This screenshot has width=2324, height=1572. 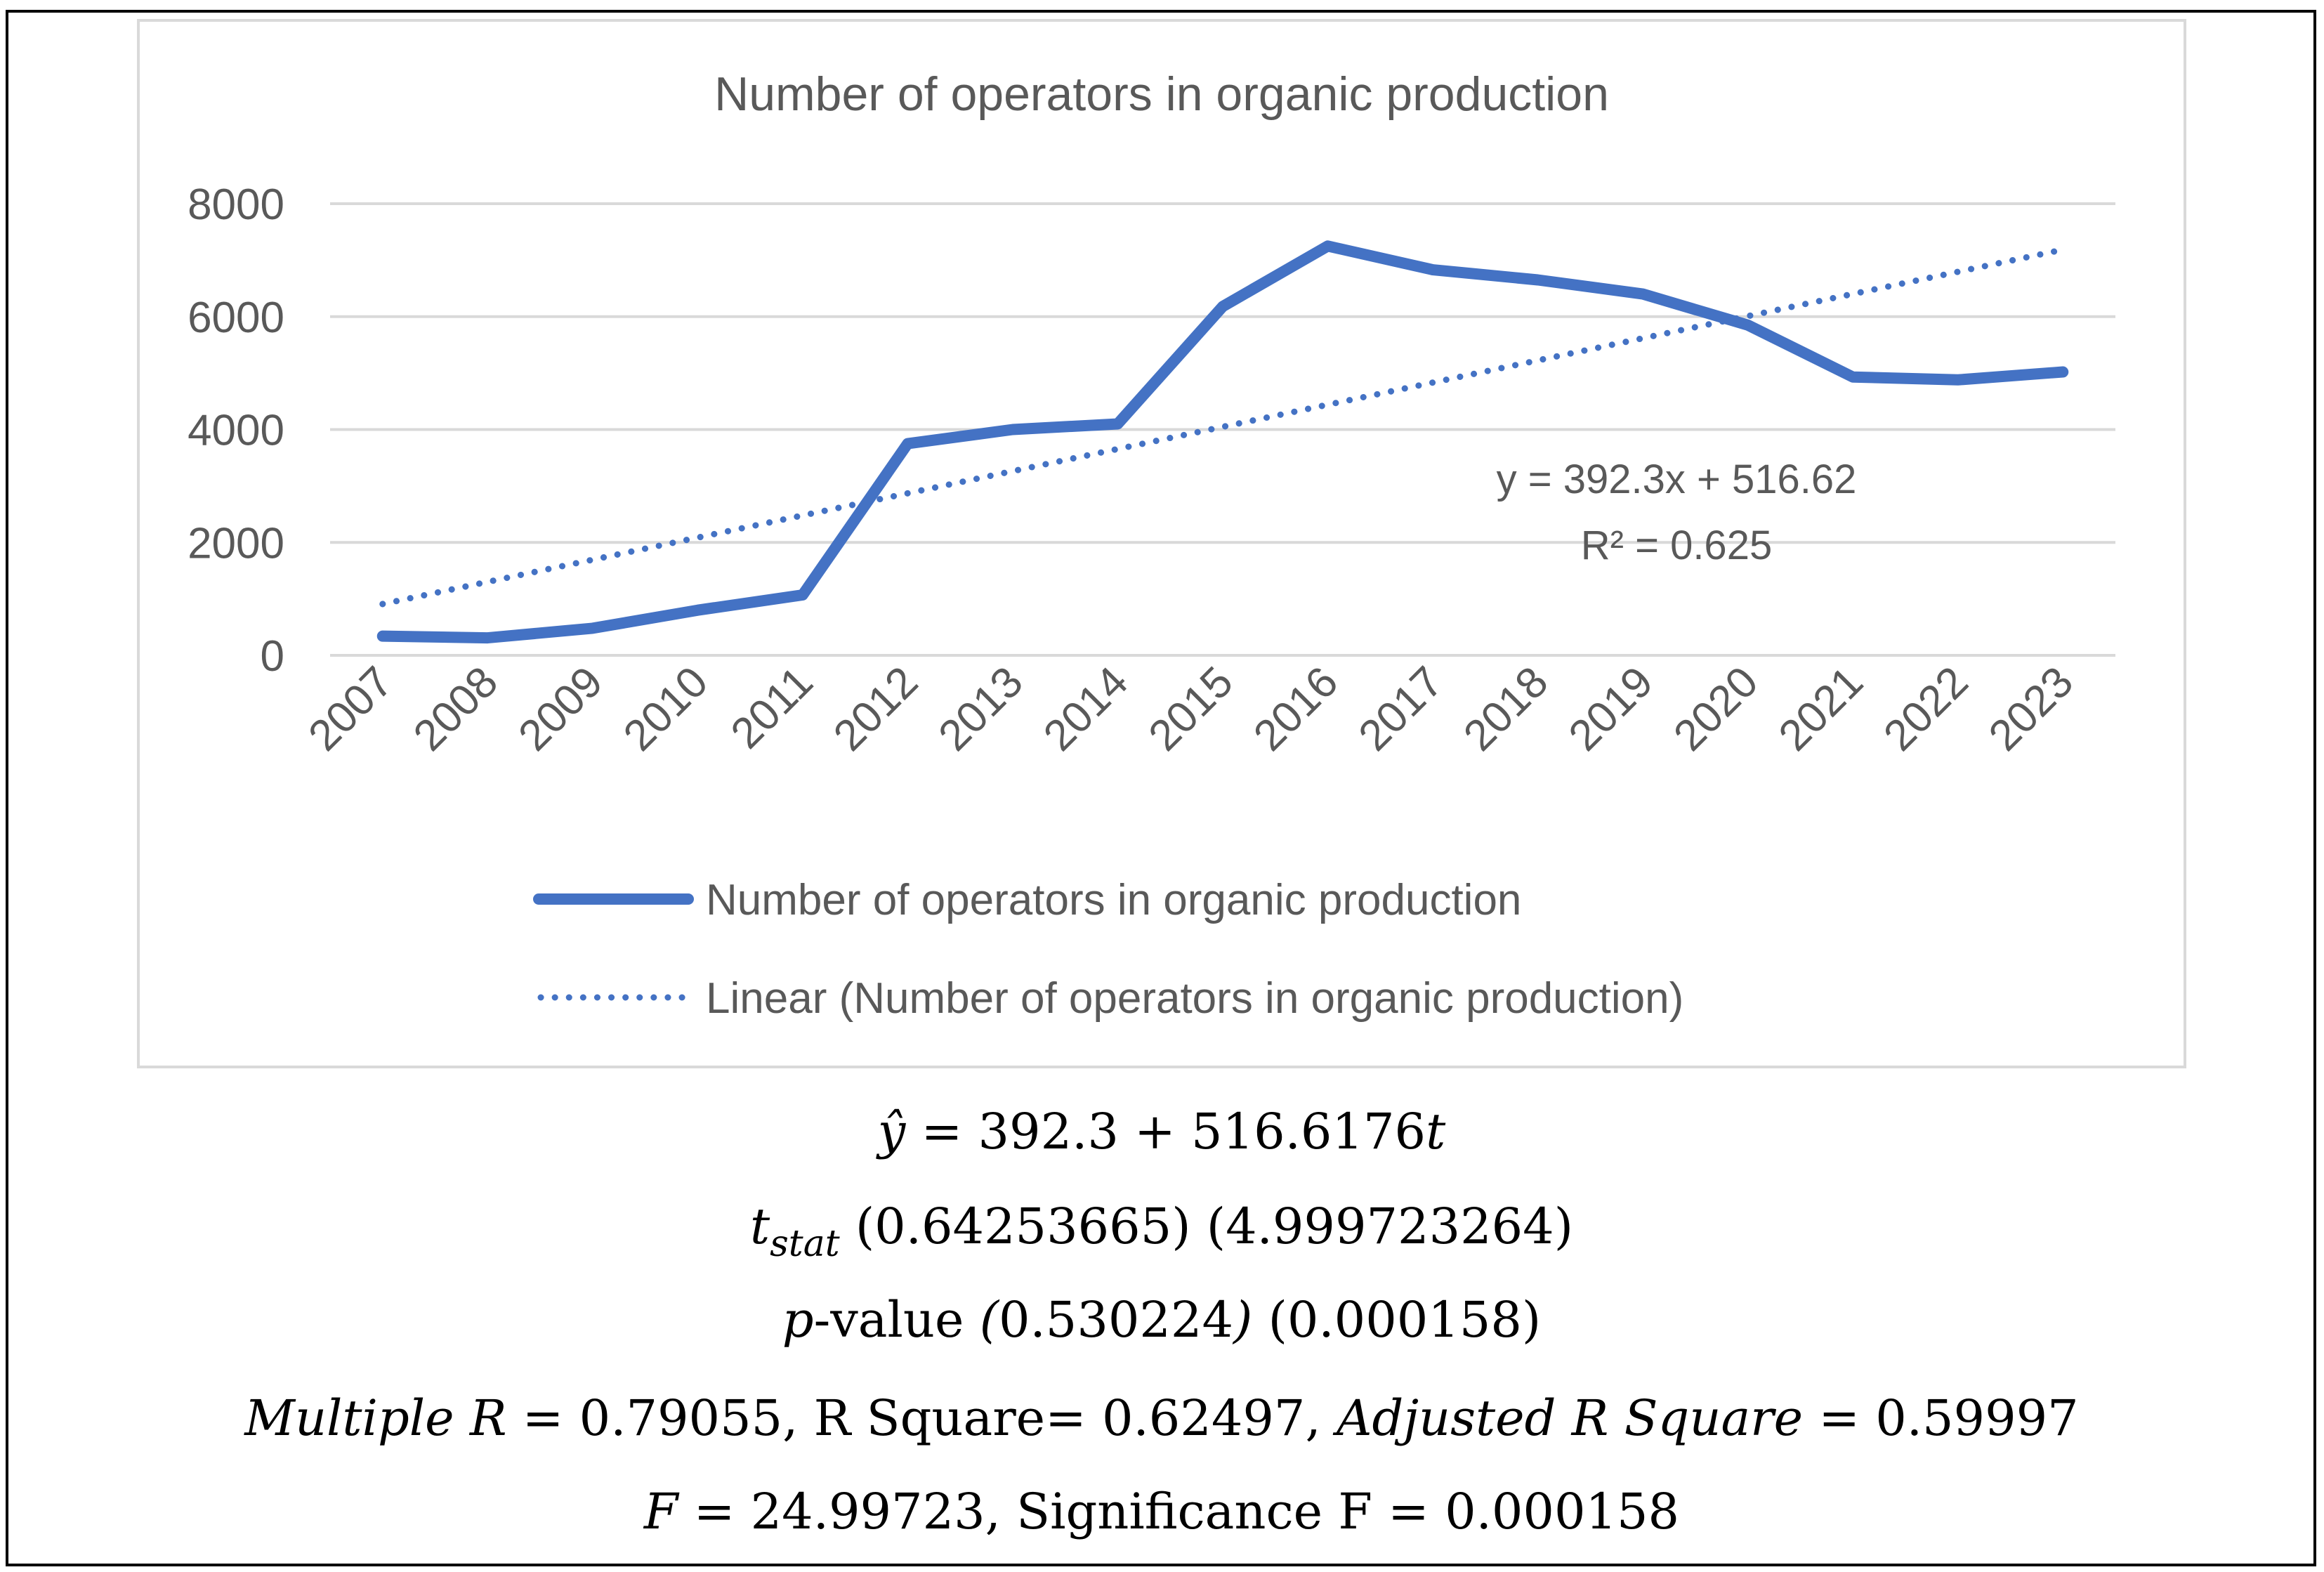 What do you see at coordinates (1396, 1320) in the screenshot?
I see `p-value-2: (0.000158)` at bounding box center [1396, 1320].